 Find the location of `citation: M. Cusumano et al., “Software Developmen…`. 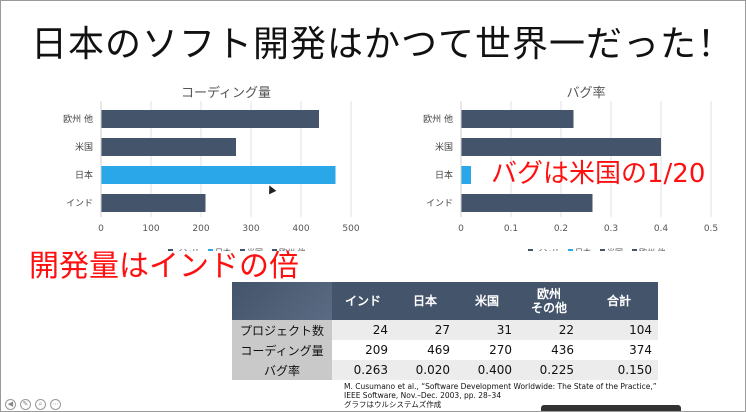

citation: M. Cusumano et al., “Software Developmen… is located at coordinates (500, 395).